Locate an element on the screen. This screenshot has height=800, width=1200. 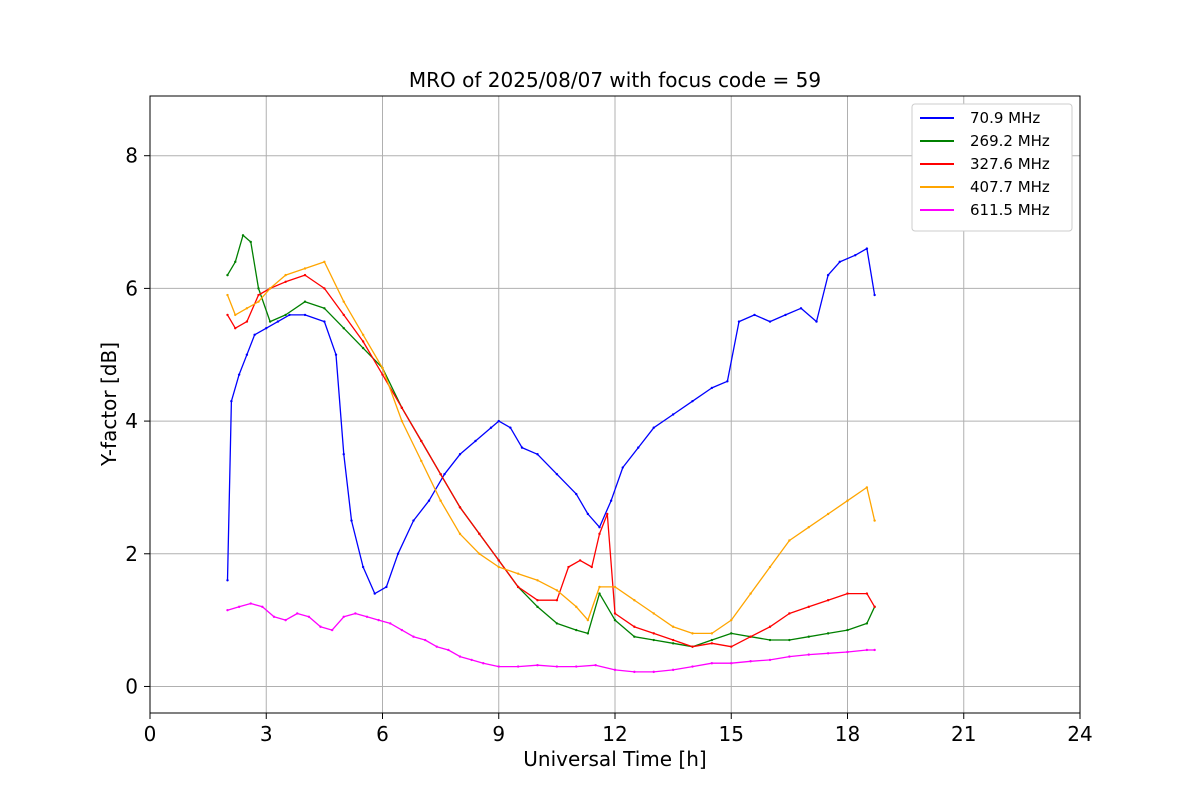
x-tick-label: 12 is located at coordinates (614, 734).